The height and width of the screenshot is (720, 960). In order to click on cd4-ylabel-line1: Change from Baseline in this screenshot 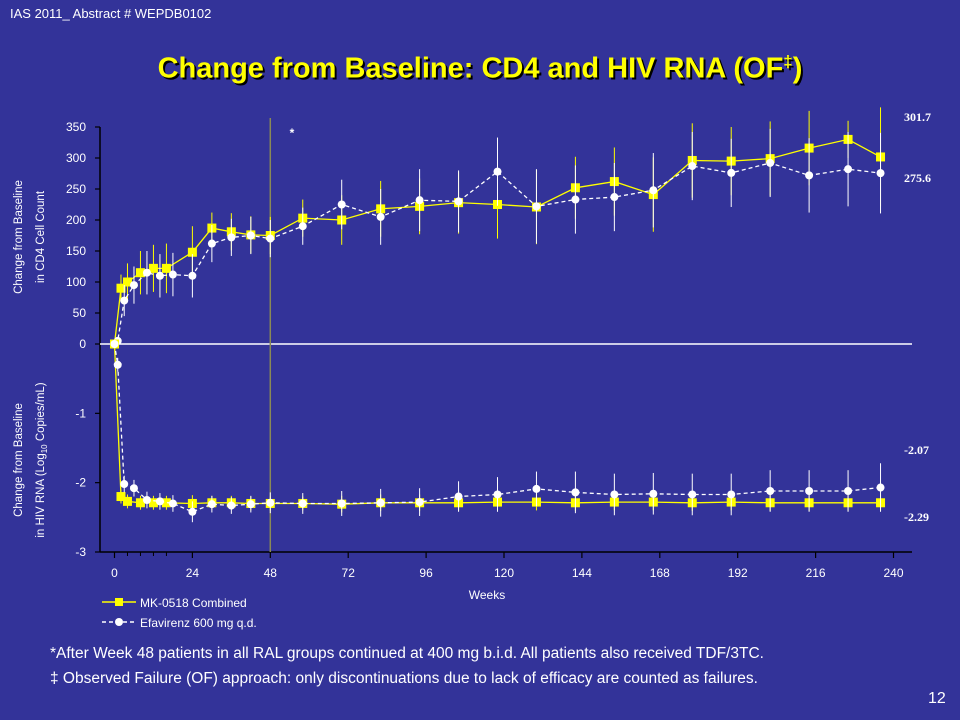, I will do `click(19, 237)`.